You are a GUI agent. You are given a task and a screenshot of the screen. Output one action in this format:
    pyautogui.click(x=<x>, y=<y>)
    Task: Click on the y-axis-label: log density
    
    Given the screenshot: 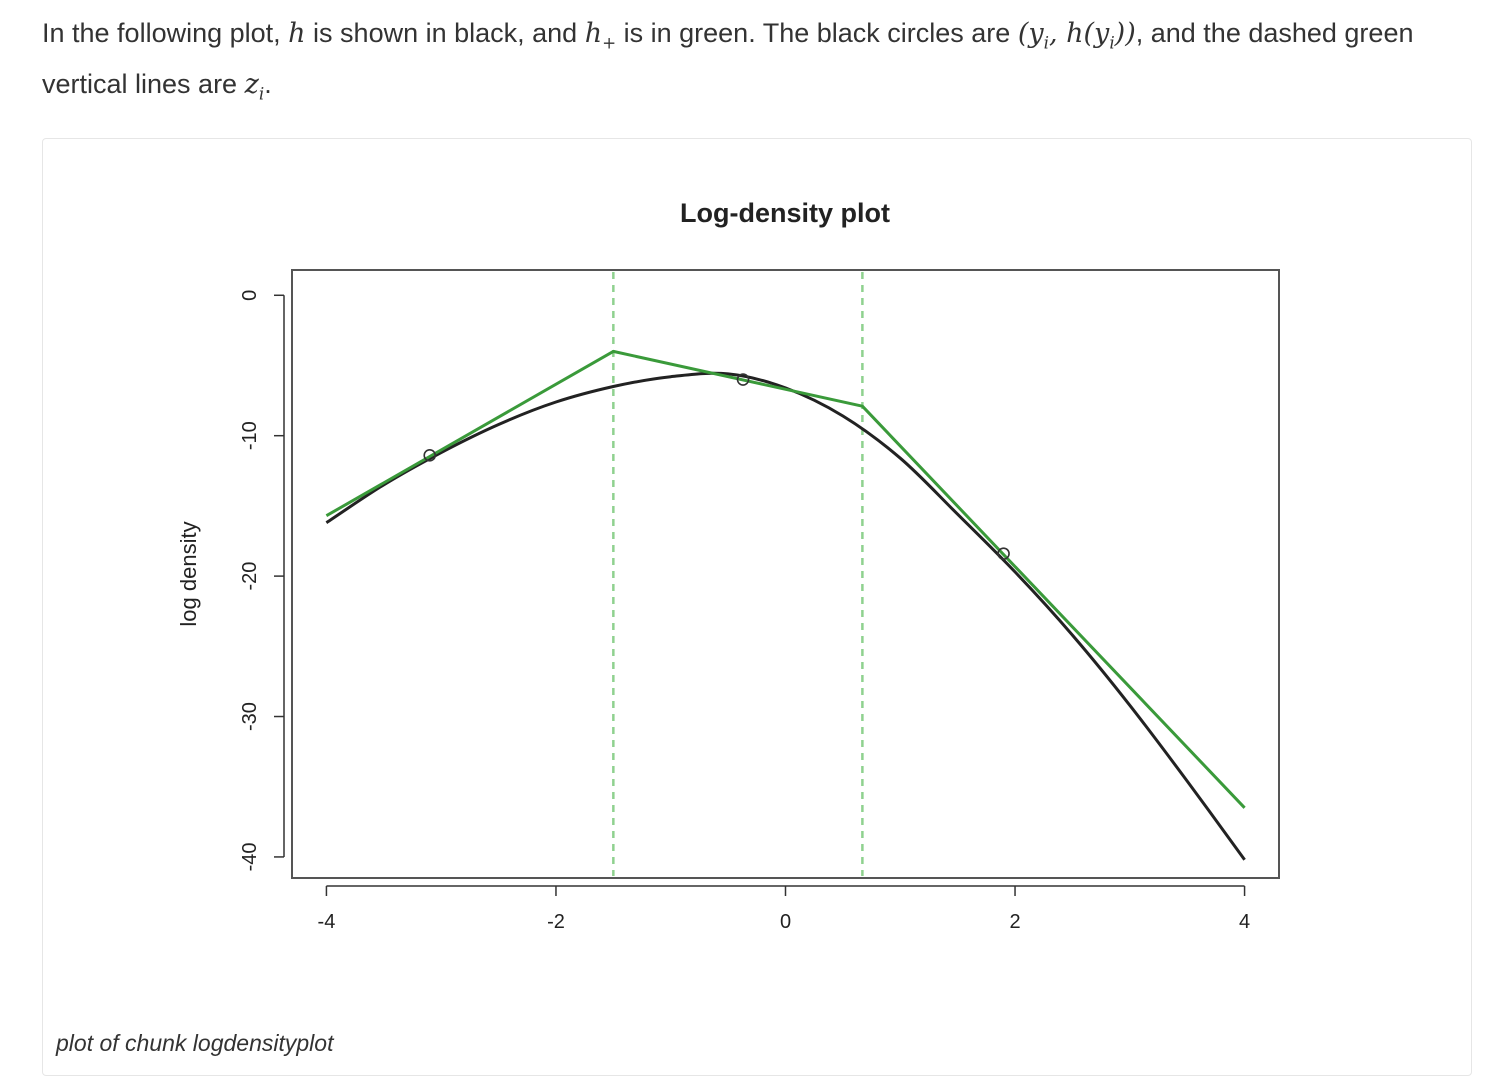 What is the action you would take?
    pyautogui.click(x=188, y=573)
    